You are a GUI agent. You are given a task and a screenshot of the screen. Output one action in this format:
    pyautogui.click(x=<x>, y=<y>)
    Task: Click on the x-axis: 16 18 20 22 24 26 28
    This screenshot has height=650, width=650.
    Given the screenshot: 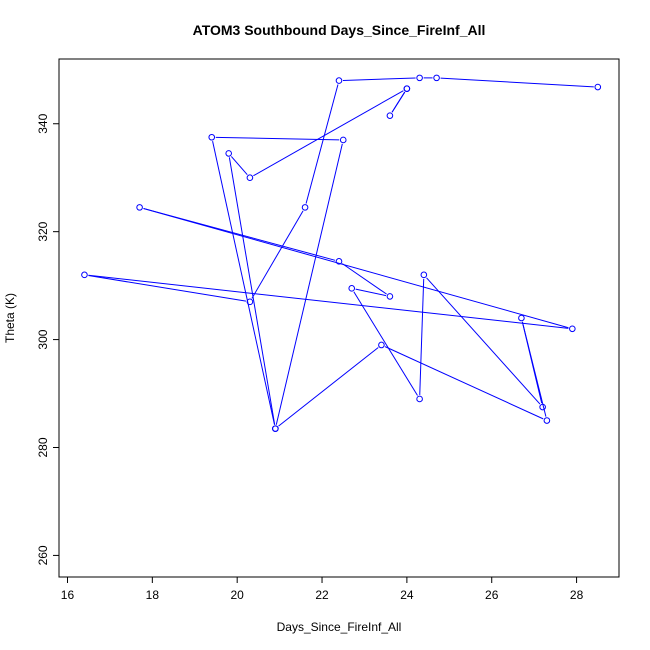 What is the action you would take?
    pyautogui.click(x=322, y=589)
    